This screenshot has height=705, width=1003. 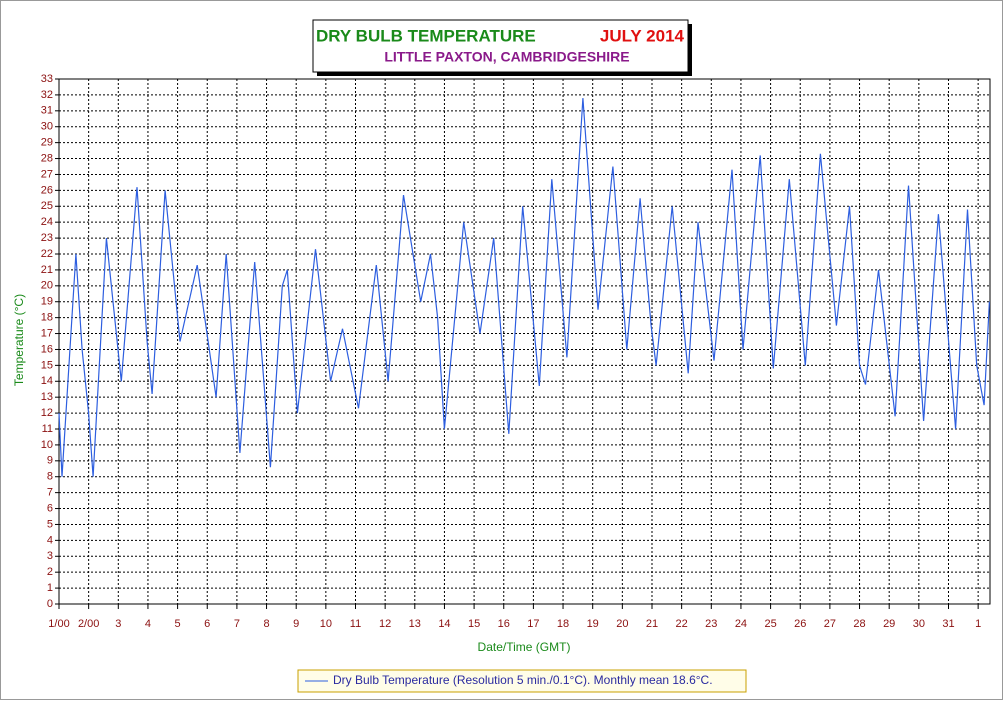 What do you see at coordinates (47, 143) in the screenshot?
I see `y-tick-label: 29` at bounding box center [47, 143].